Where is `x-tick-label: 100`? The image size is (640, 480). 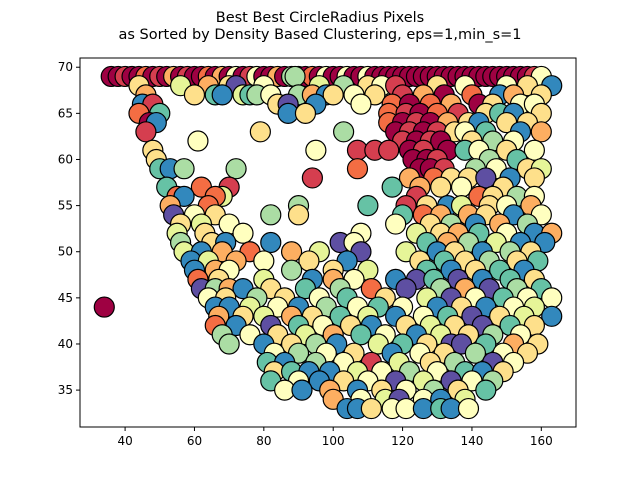 x-tick-label: 100 is located at coordinates (333, 441).